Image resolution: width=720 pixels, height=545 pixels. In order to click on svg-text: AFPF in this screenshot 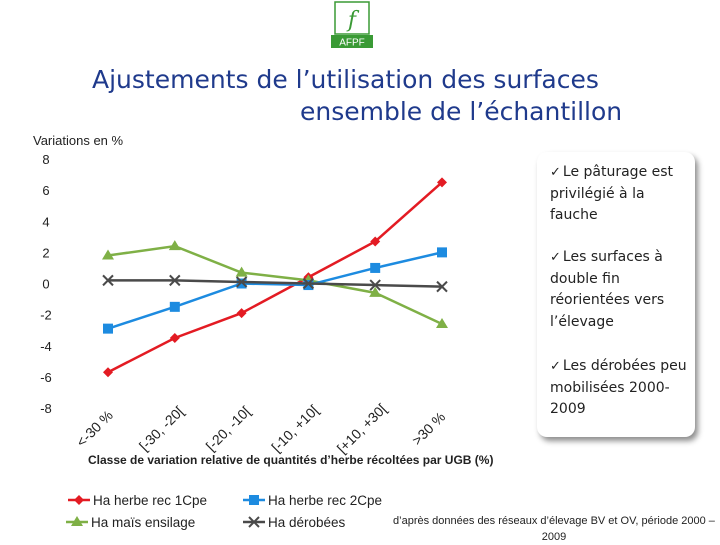, I will do `click(352, 43)`.